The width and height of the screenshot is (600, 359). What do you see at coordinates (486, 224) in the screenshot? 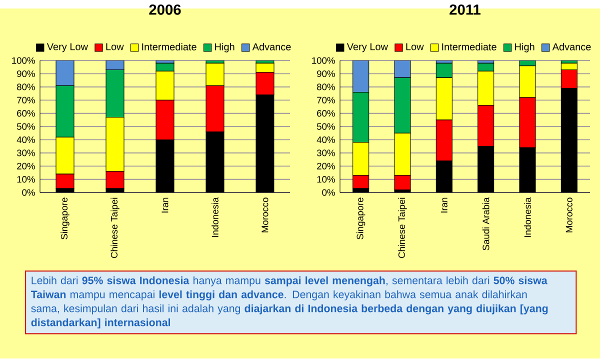
I see `x-tick-label: Saudi Arabia` at bounding box center [486, 224].